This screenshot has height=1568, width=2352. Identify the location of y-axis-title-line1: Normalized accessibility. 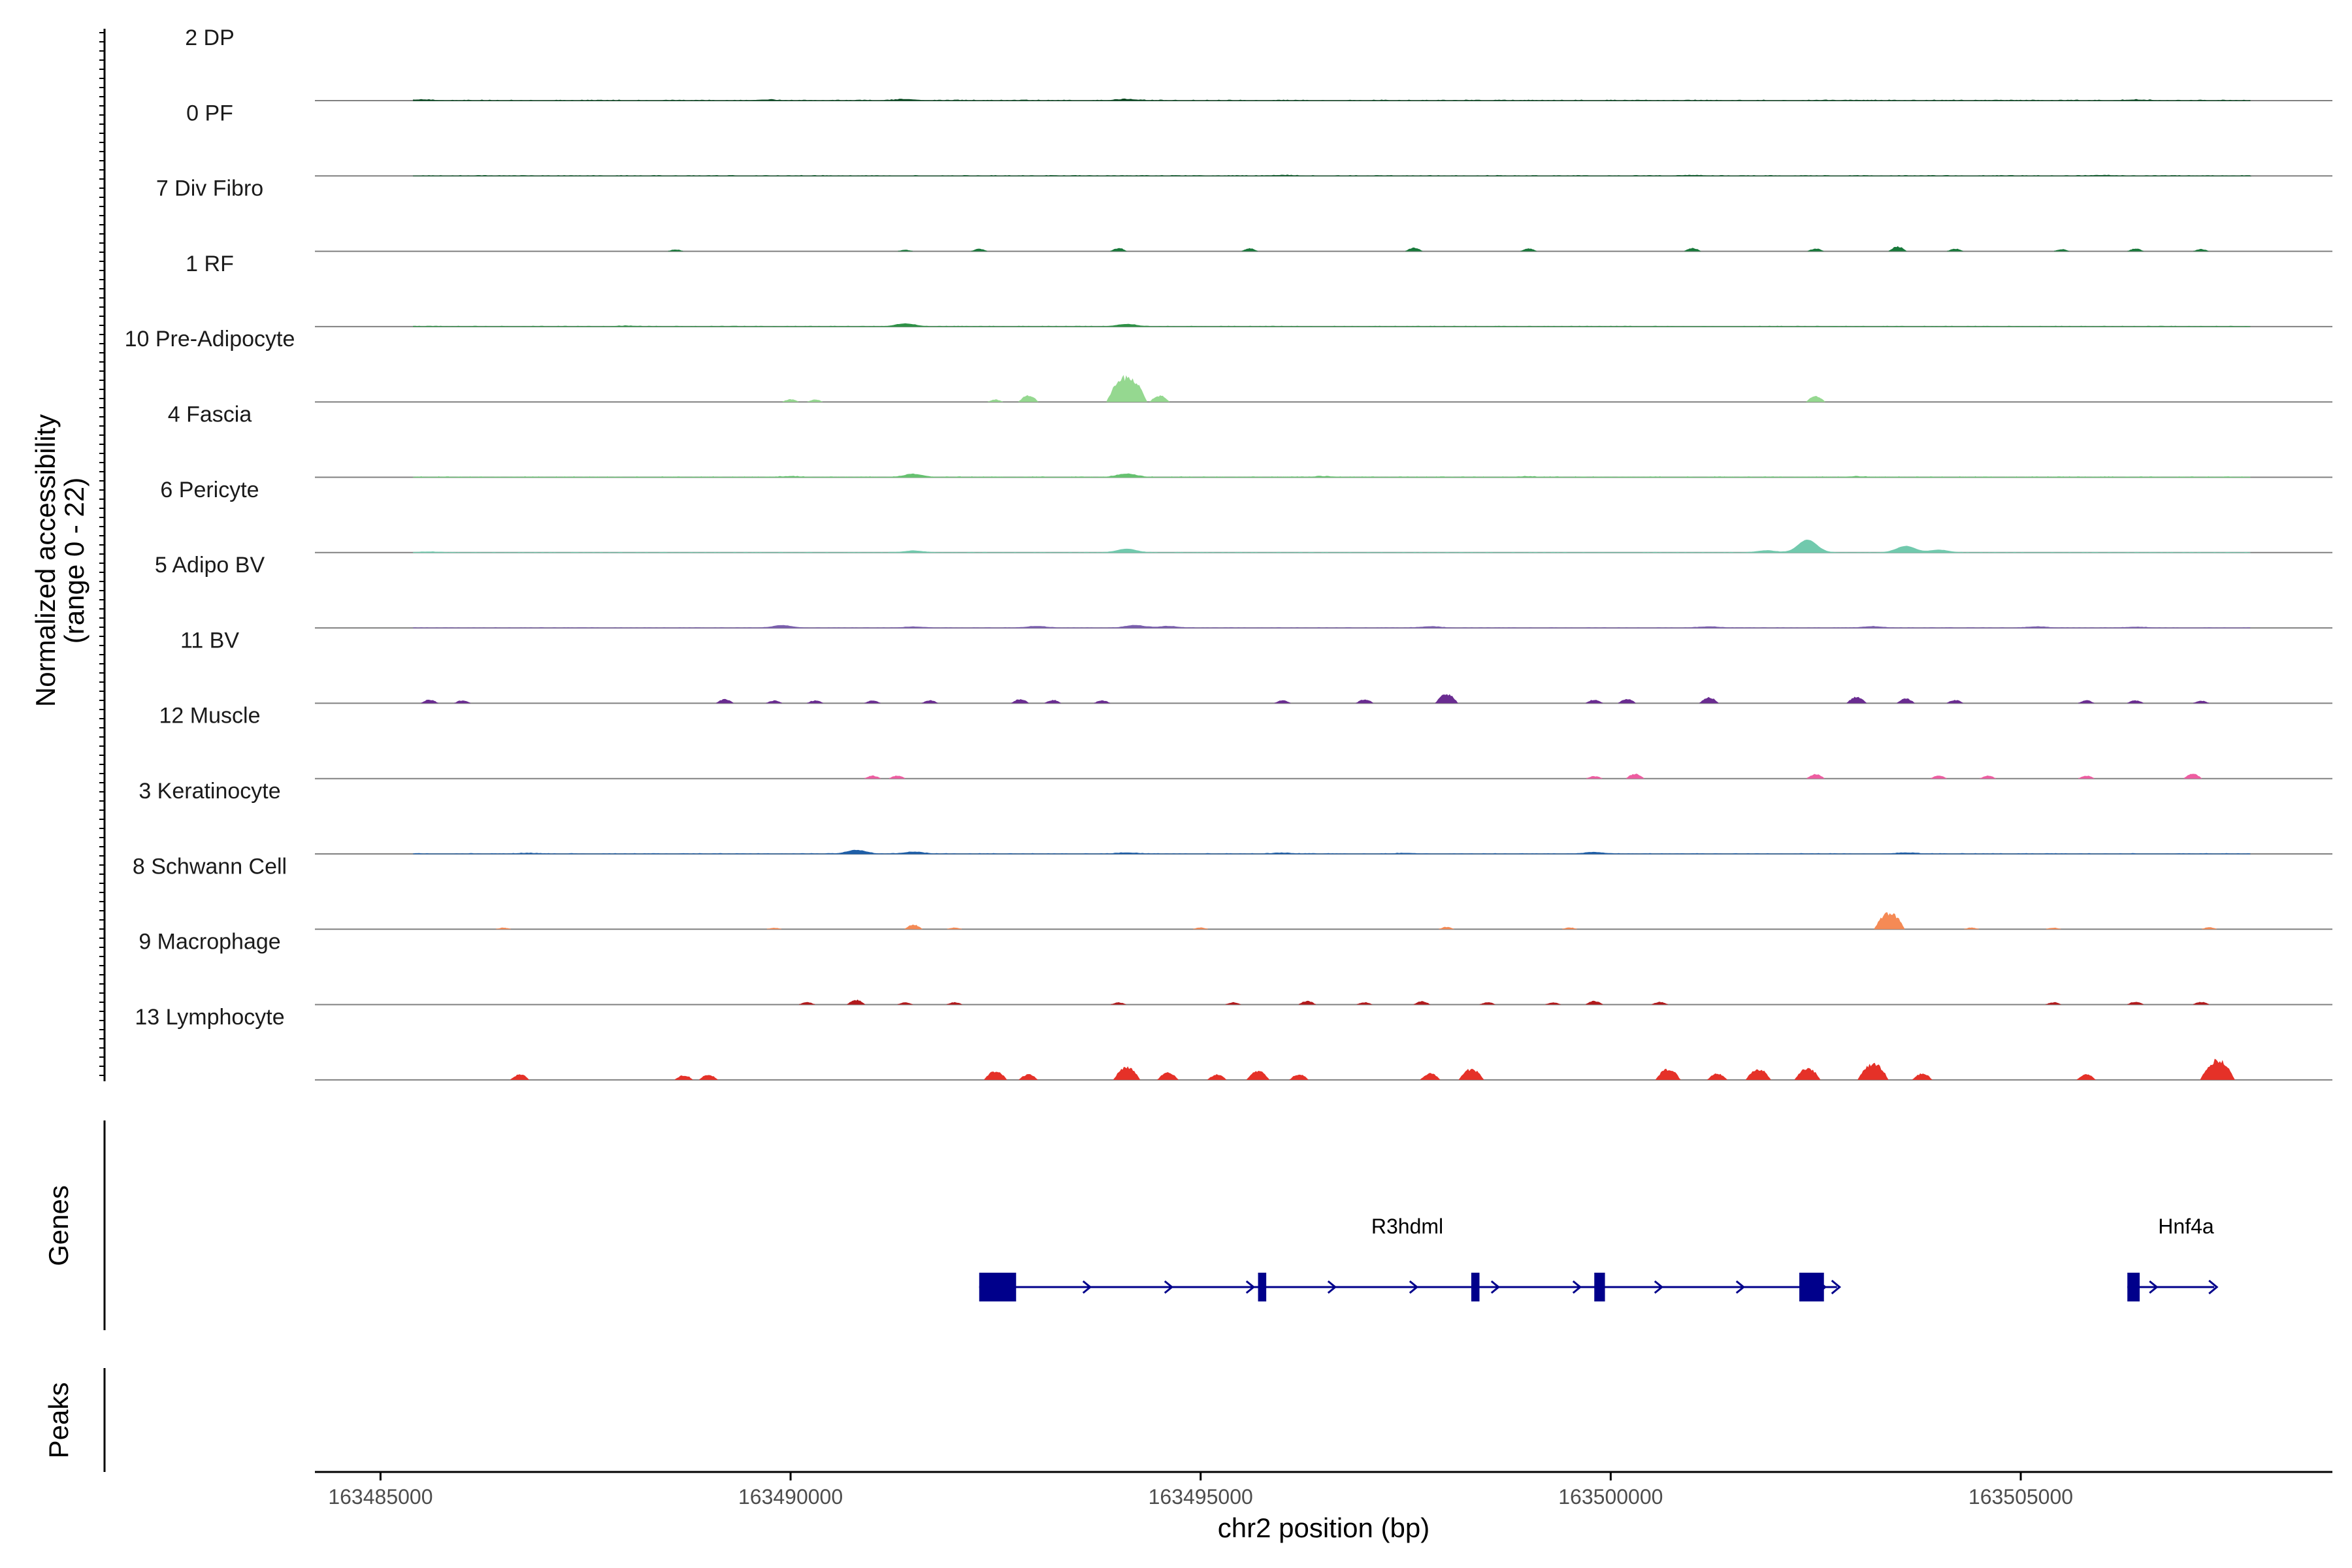
(45, 560).